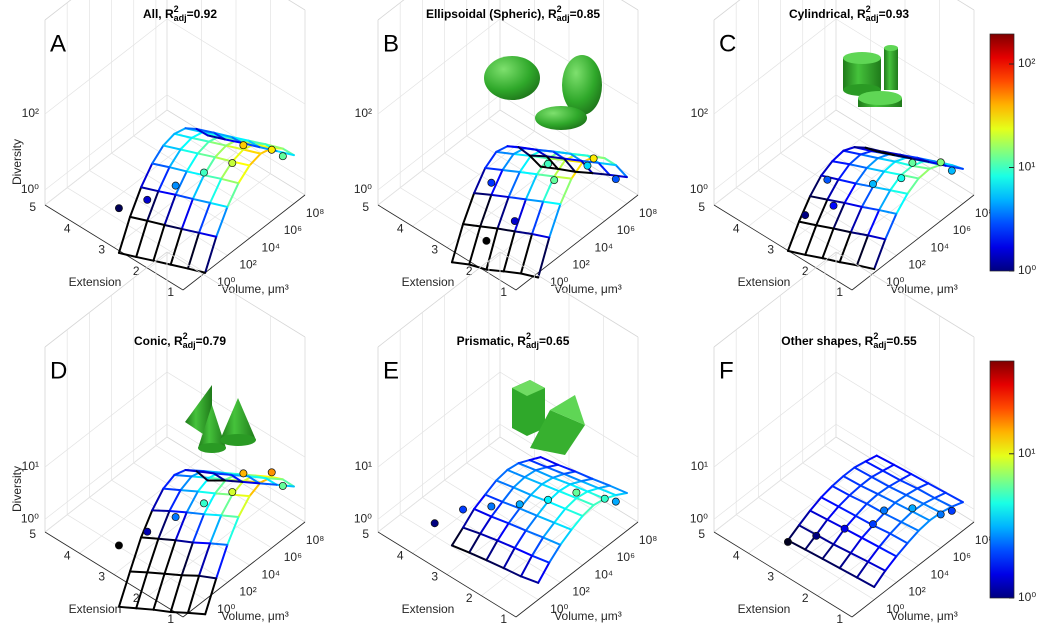 The image size is (1037, 631). I want to click on chart-title: Conic, R2 adj=0.79, so click(180, 340).